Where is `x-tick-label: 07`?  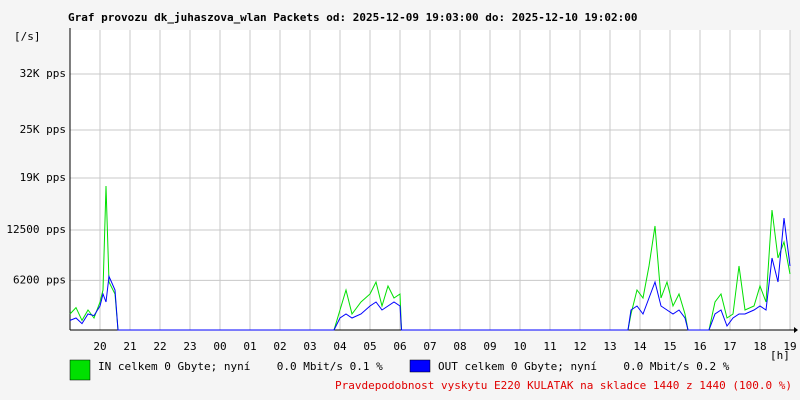
x-tick-label: 07 is located at coordinates (429, 346).